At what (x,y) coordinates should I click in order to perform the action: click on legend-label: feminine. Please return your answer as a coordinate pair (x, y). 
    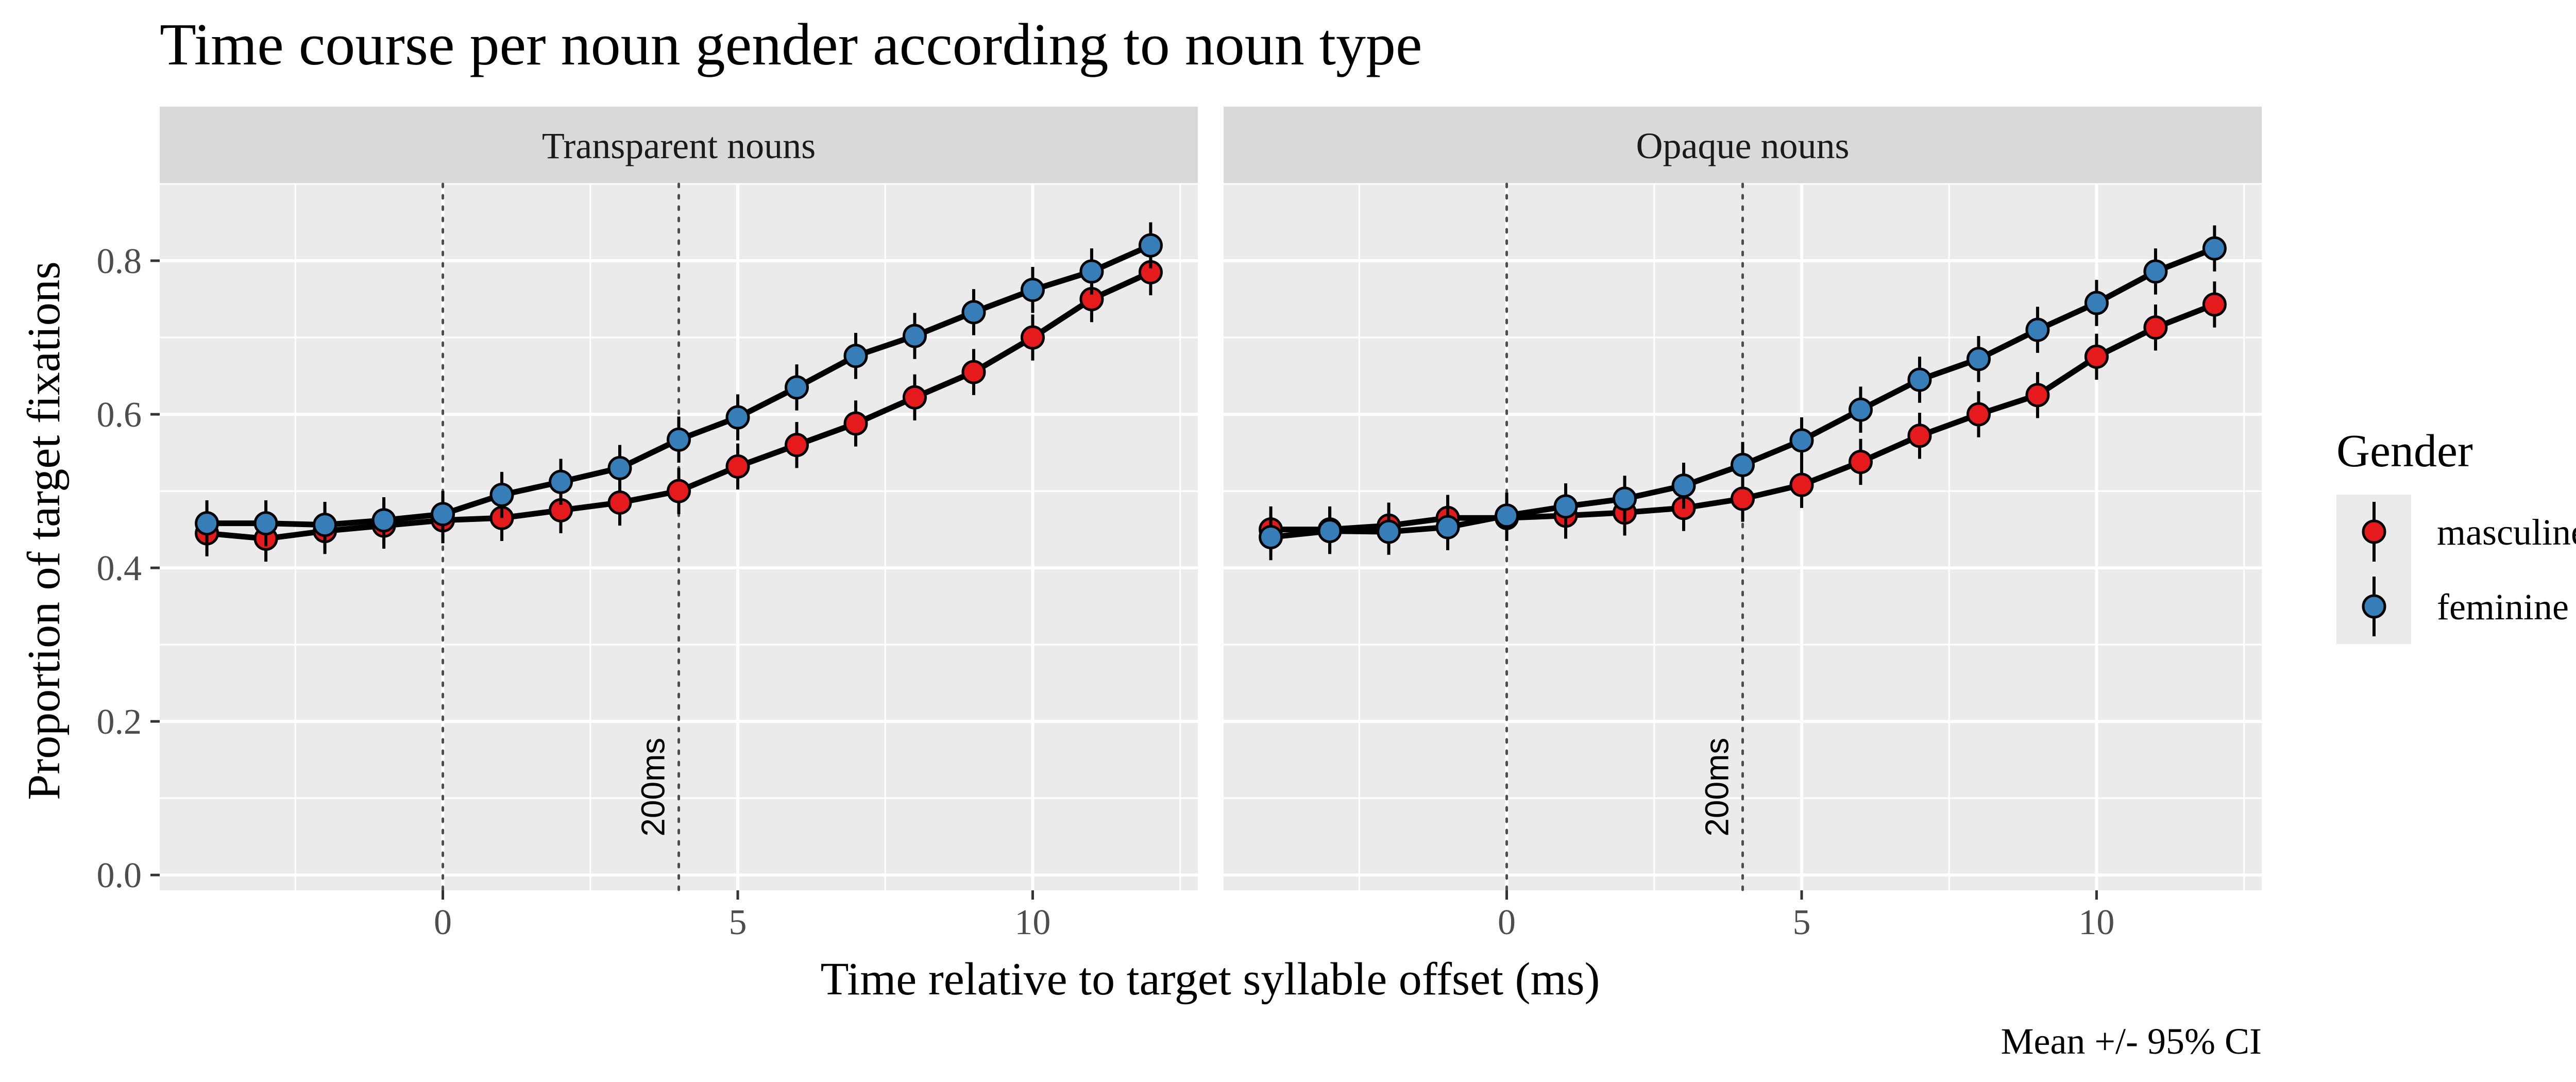
    Looking at the image, I should click on (2503, 607).